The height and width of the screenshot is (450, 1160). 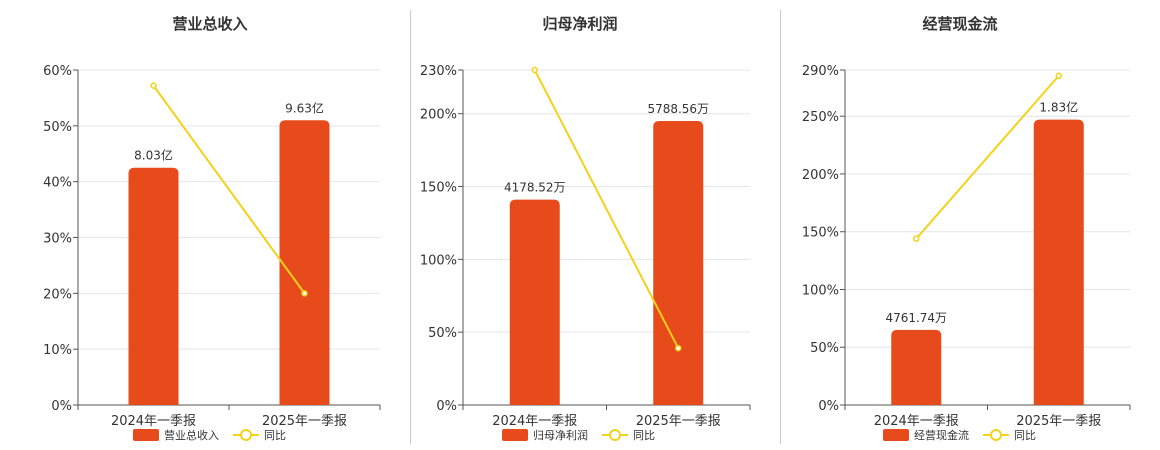 I want to click on legend-revenue: 营业总收入 同比, so click(x=209, y=435).